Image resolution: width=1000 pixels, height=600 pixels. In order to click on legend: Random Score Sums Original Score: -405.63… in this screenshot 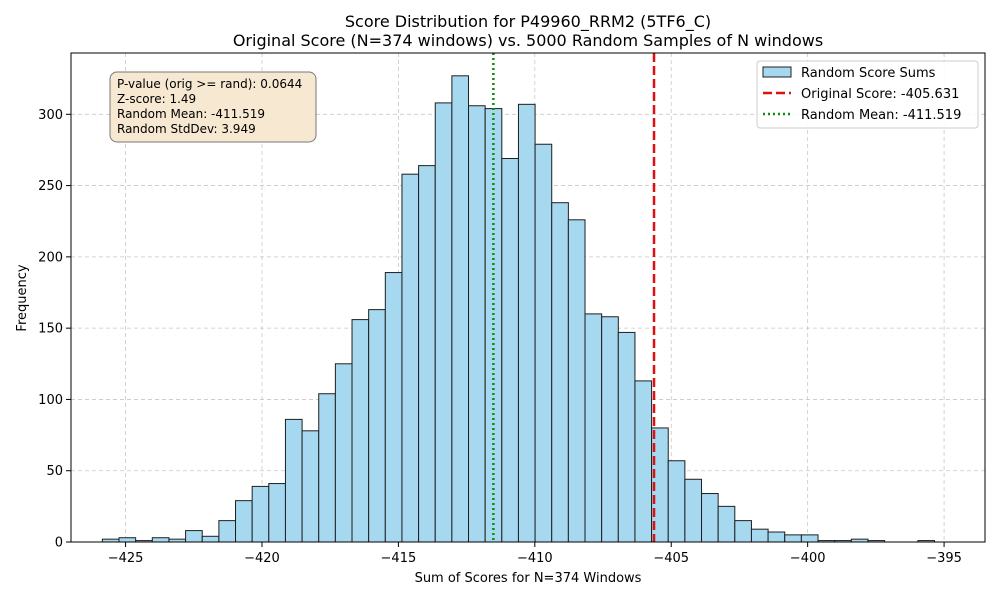, I will do `click(867, 94)`.